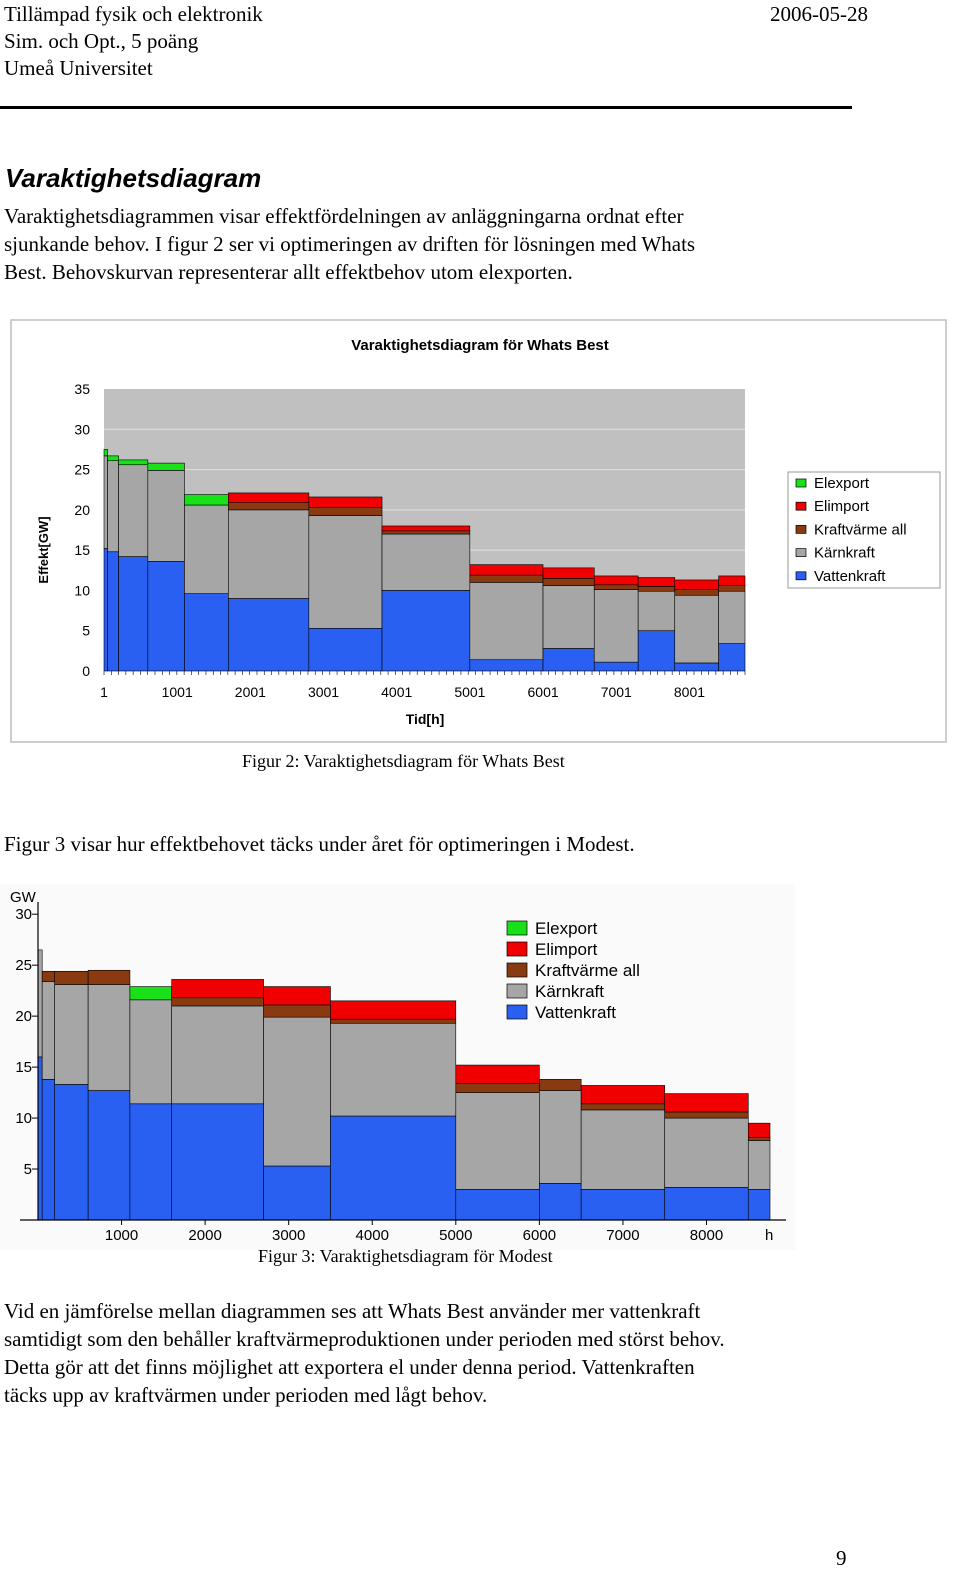 The image size is (960, 1584). I want to click on x-tick-label: 4001, so click(396, 692).